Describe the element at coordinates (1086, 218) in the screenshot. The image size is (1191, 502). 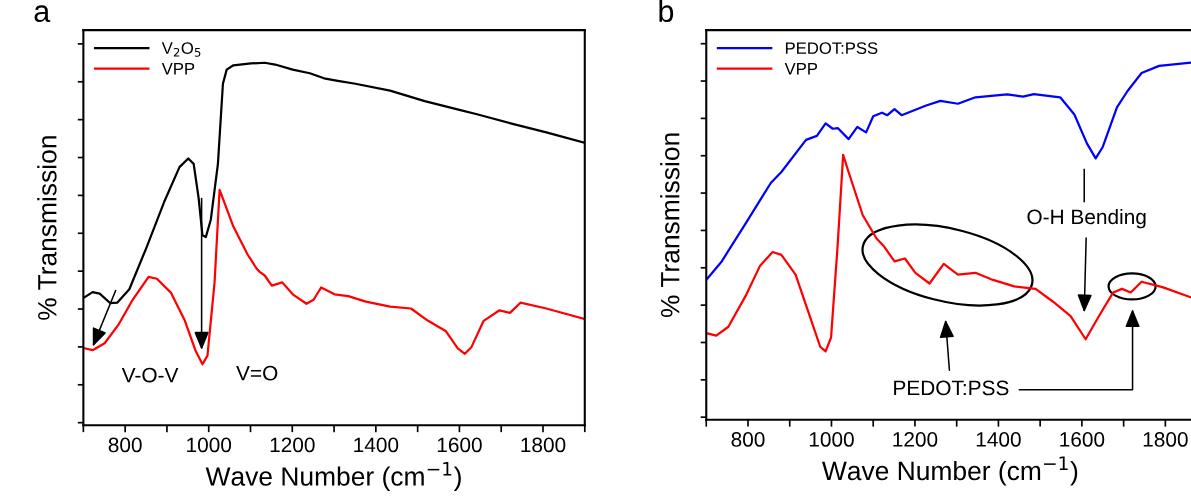
I see `annotation: O-H Bending` at that location.